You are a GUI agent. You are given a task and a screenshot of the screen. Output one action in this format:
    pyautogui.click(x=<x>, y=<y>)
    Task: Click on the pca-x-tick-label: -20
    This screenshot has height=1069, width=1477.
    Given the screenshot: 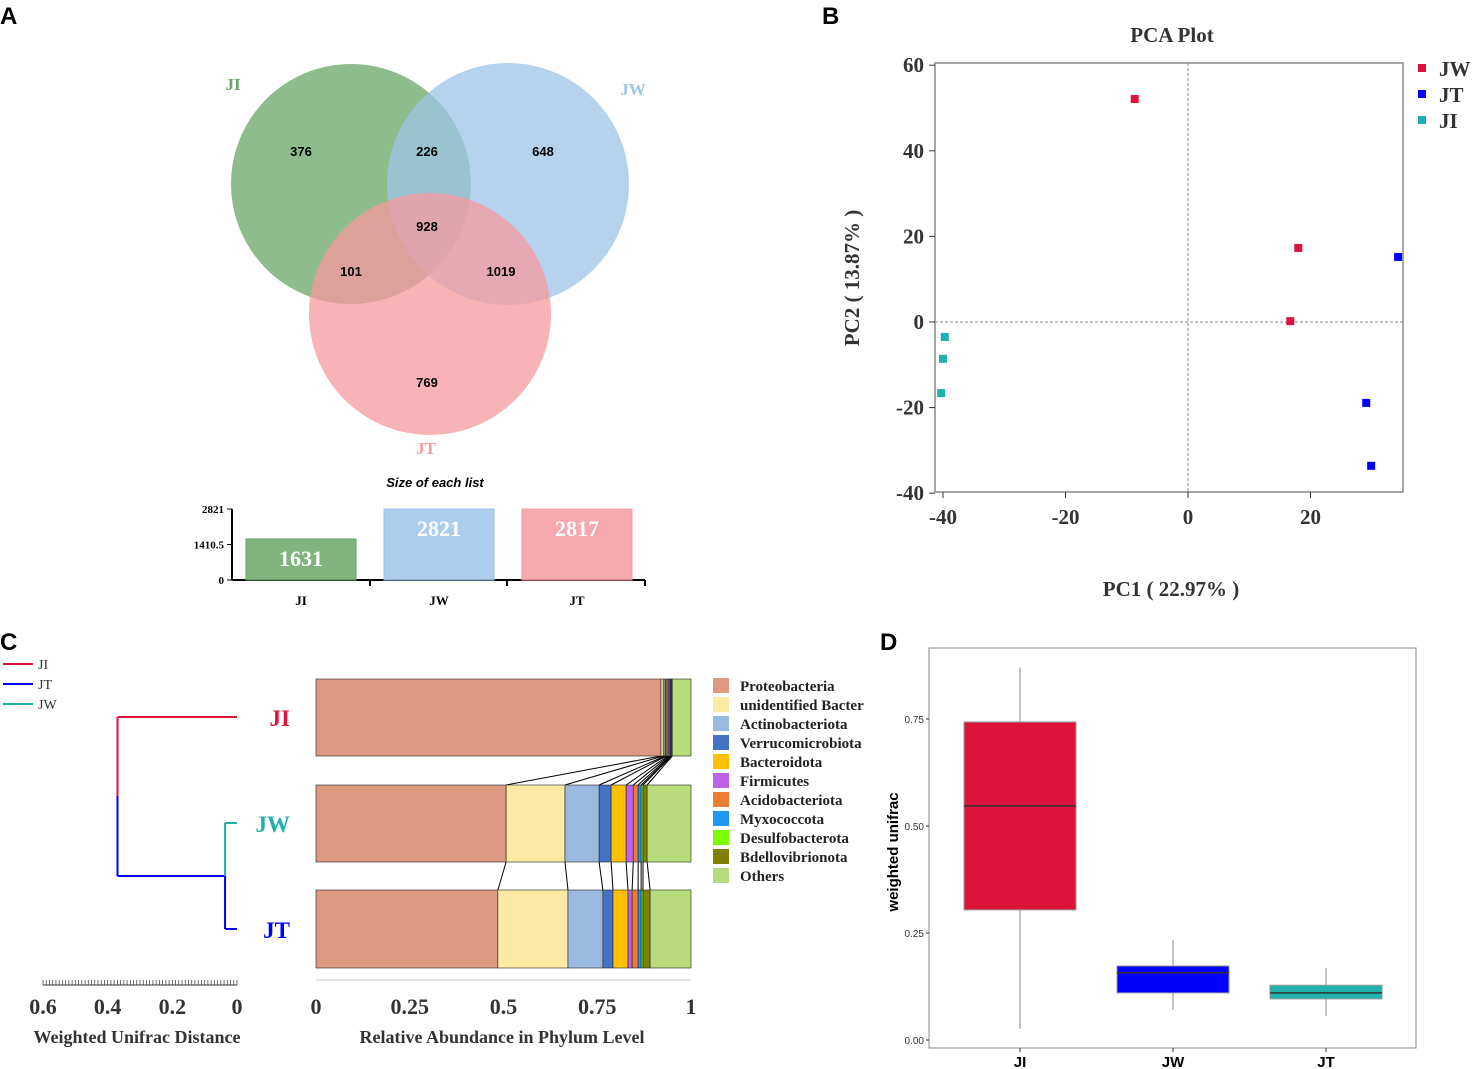 What is the action you would take?
    pyautogui.click(x=1066, y=517)
    